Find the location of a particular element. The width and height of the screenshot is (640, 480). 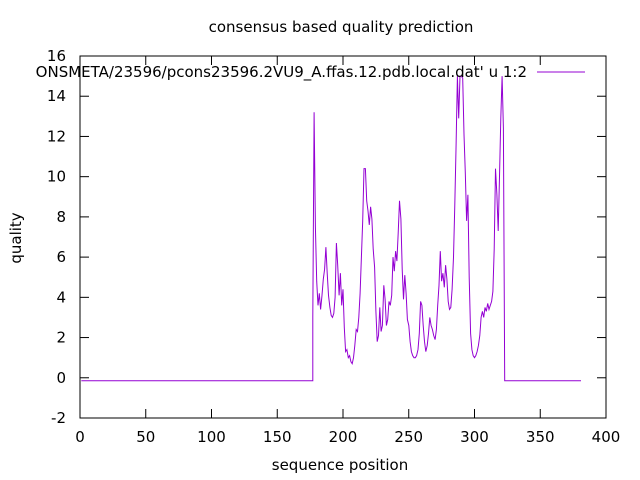

y-tick-label: 6 is located at coordinates (61, 257).